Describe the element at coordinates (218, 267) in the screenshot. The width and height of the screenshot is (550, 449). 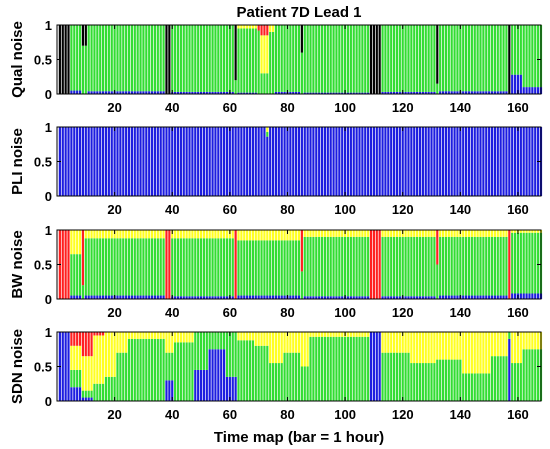
I see `bw-noise-bar-56-green` at that location.